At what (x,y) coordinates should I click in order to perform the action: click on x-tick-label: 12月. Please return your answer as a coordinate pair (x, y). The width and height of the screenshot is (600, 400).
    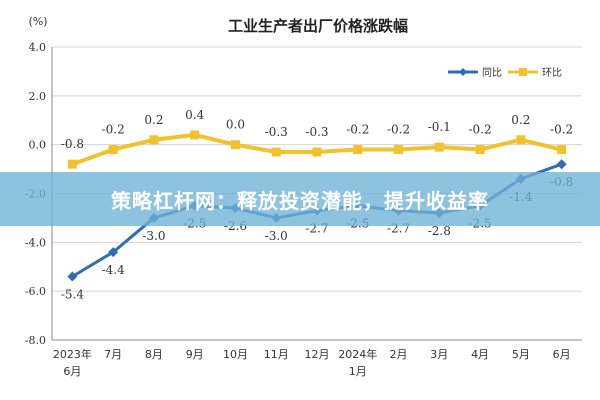
    Looking at the image, I should click on (317, 354).